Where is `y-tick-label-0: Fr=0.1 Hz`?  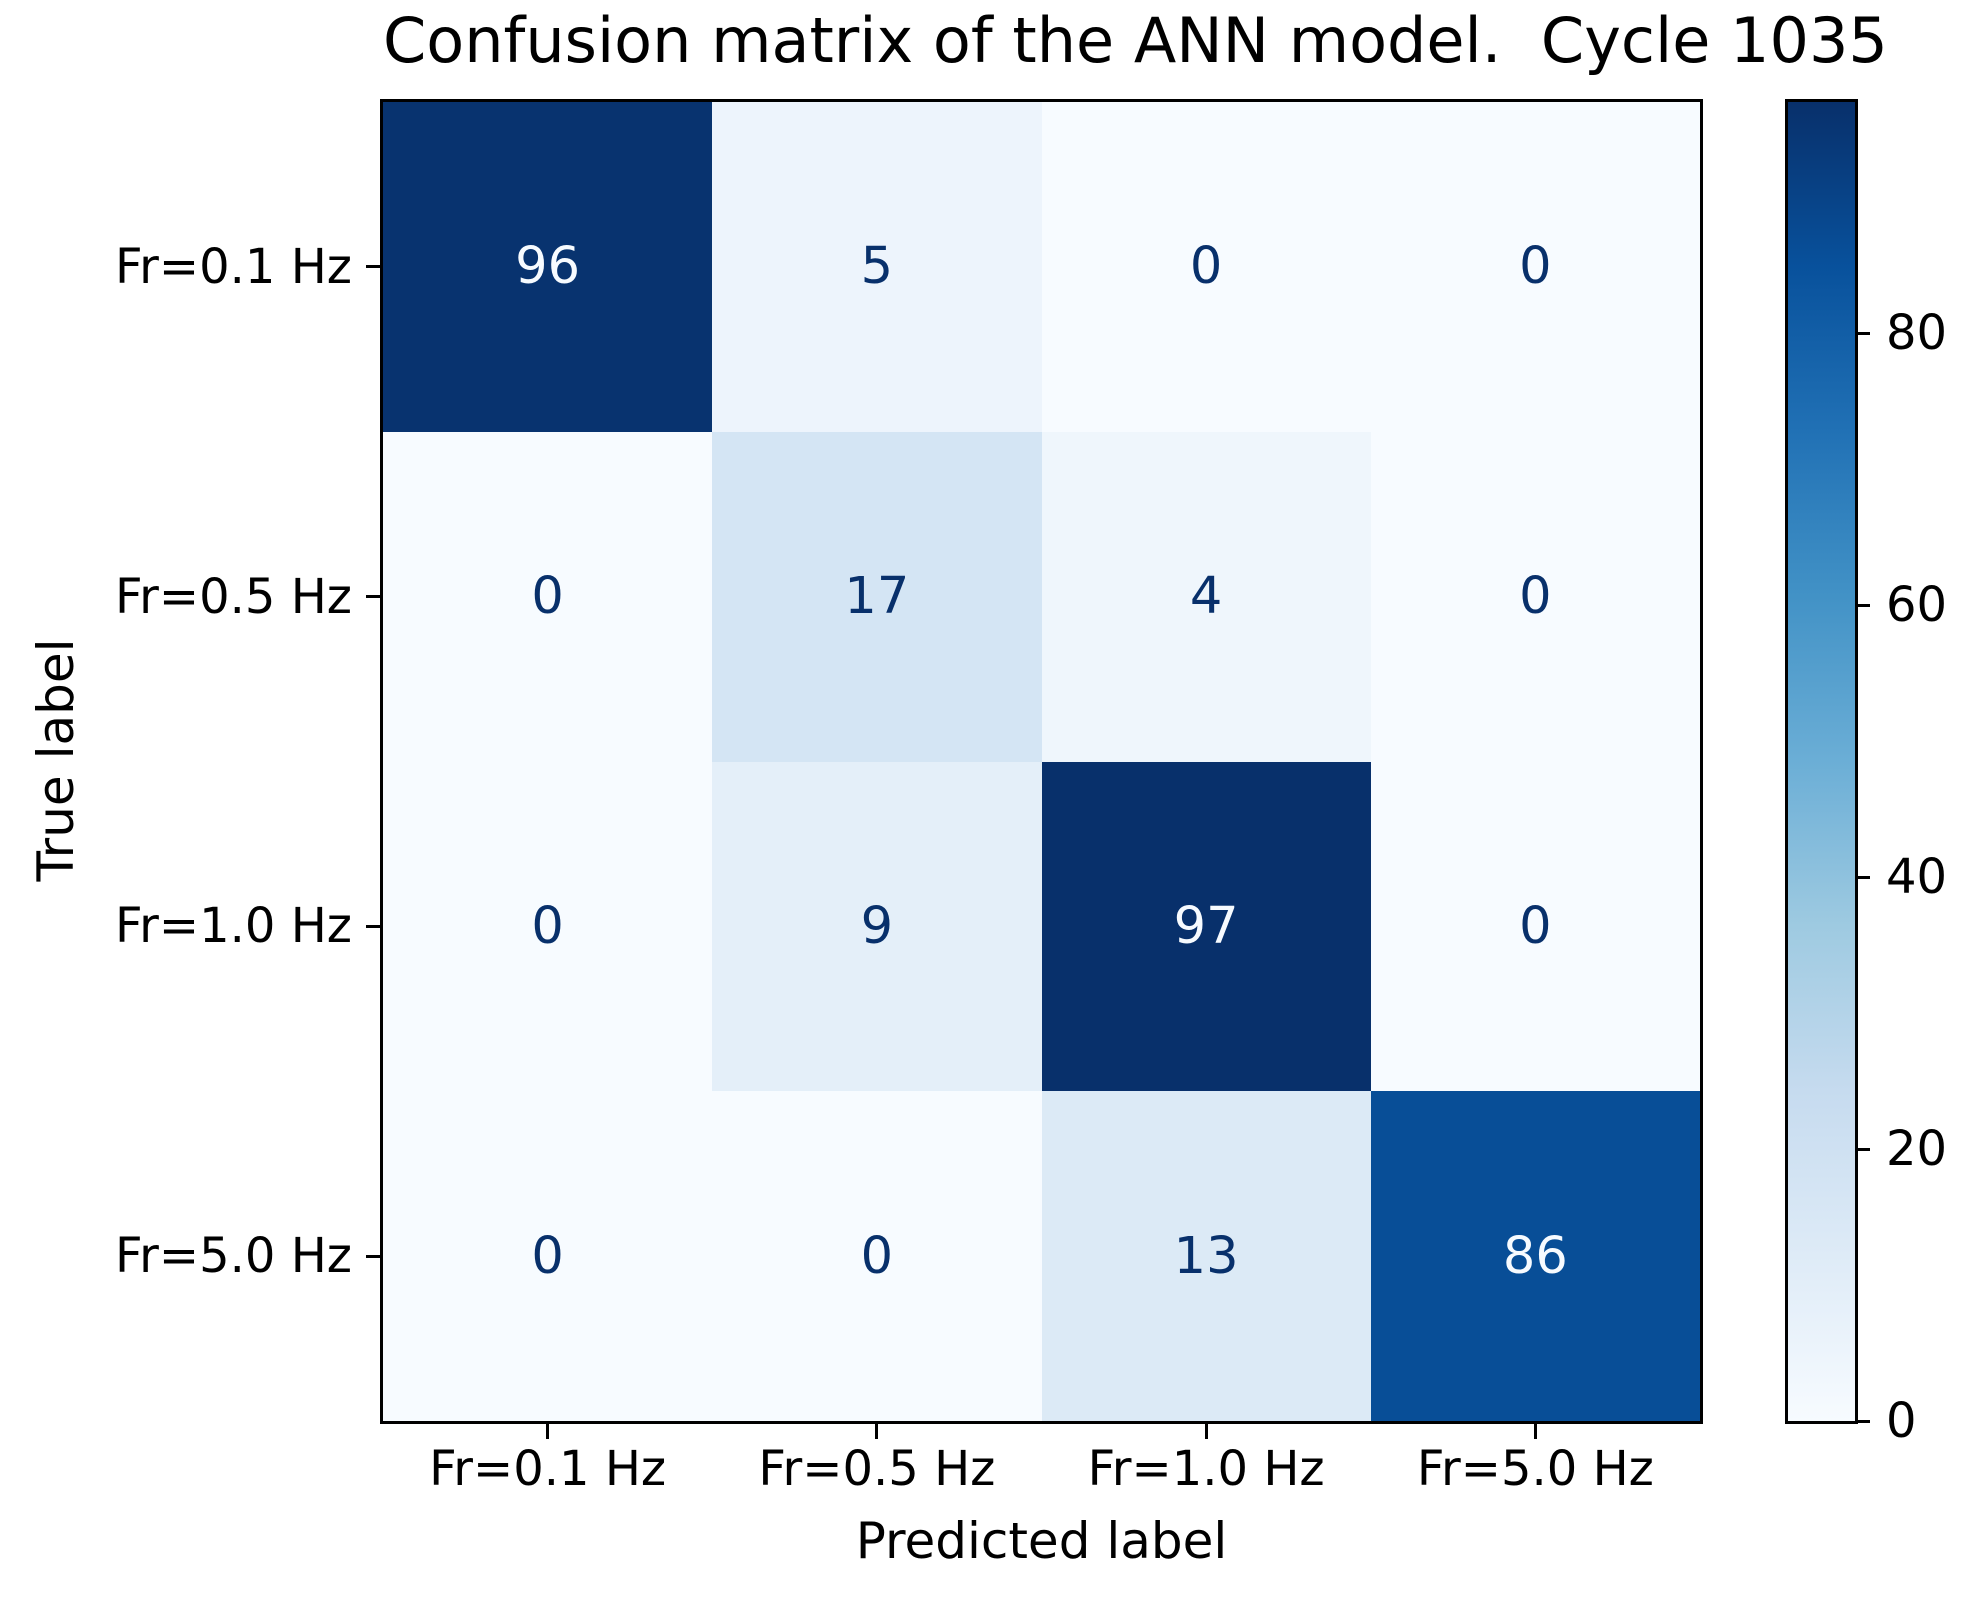 y-tick-label-0: Fr=0.1 Hz is located at coordinates (233, 266).